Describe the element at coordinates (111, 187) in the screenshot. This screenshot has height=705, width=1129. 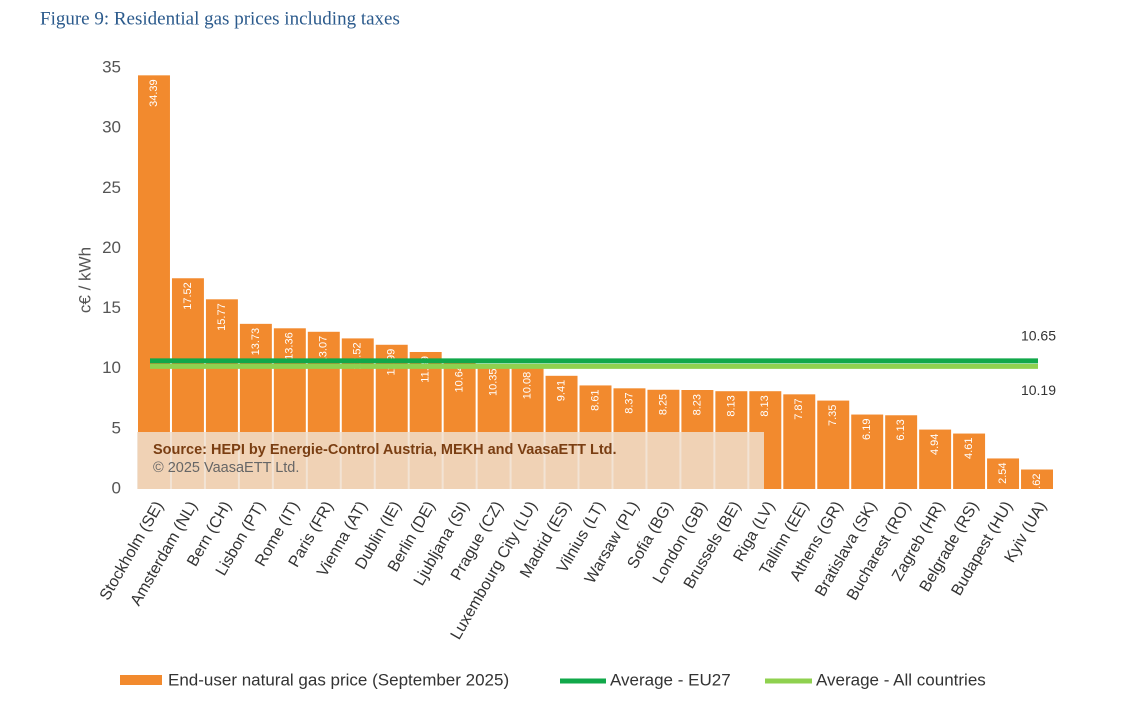
I see `y-tick-label: 25` at that location.